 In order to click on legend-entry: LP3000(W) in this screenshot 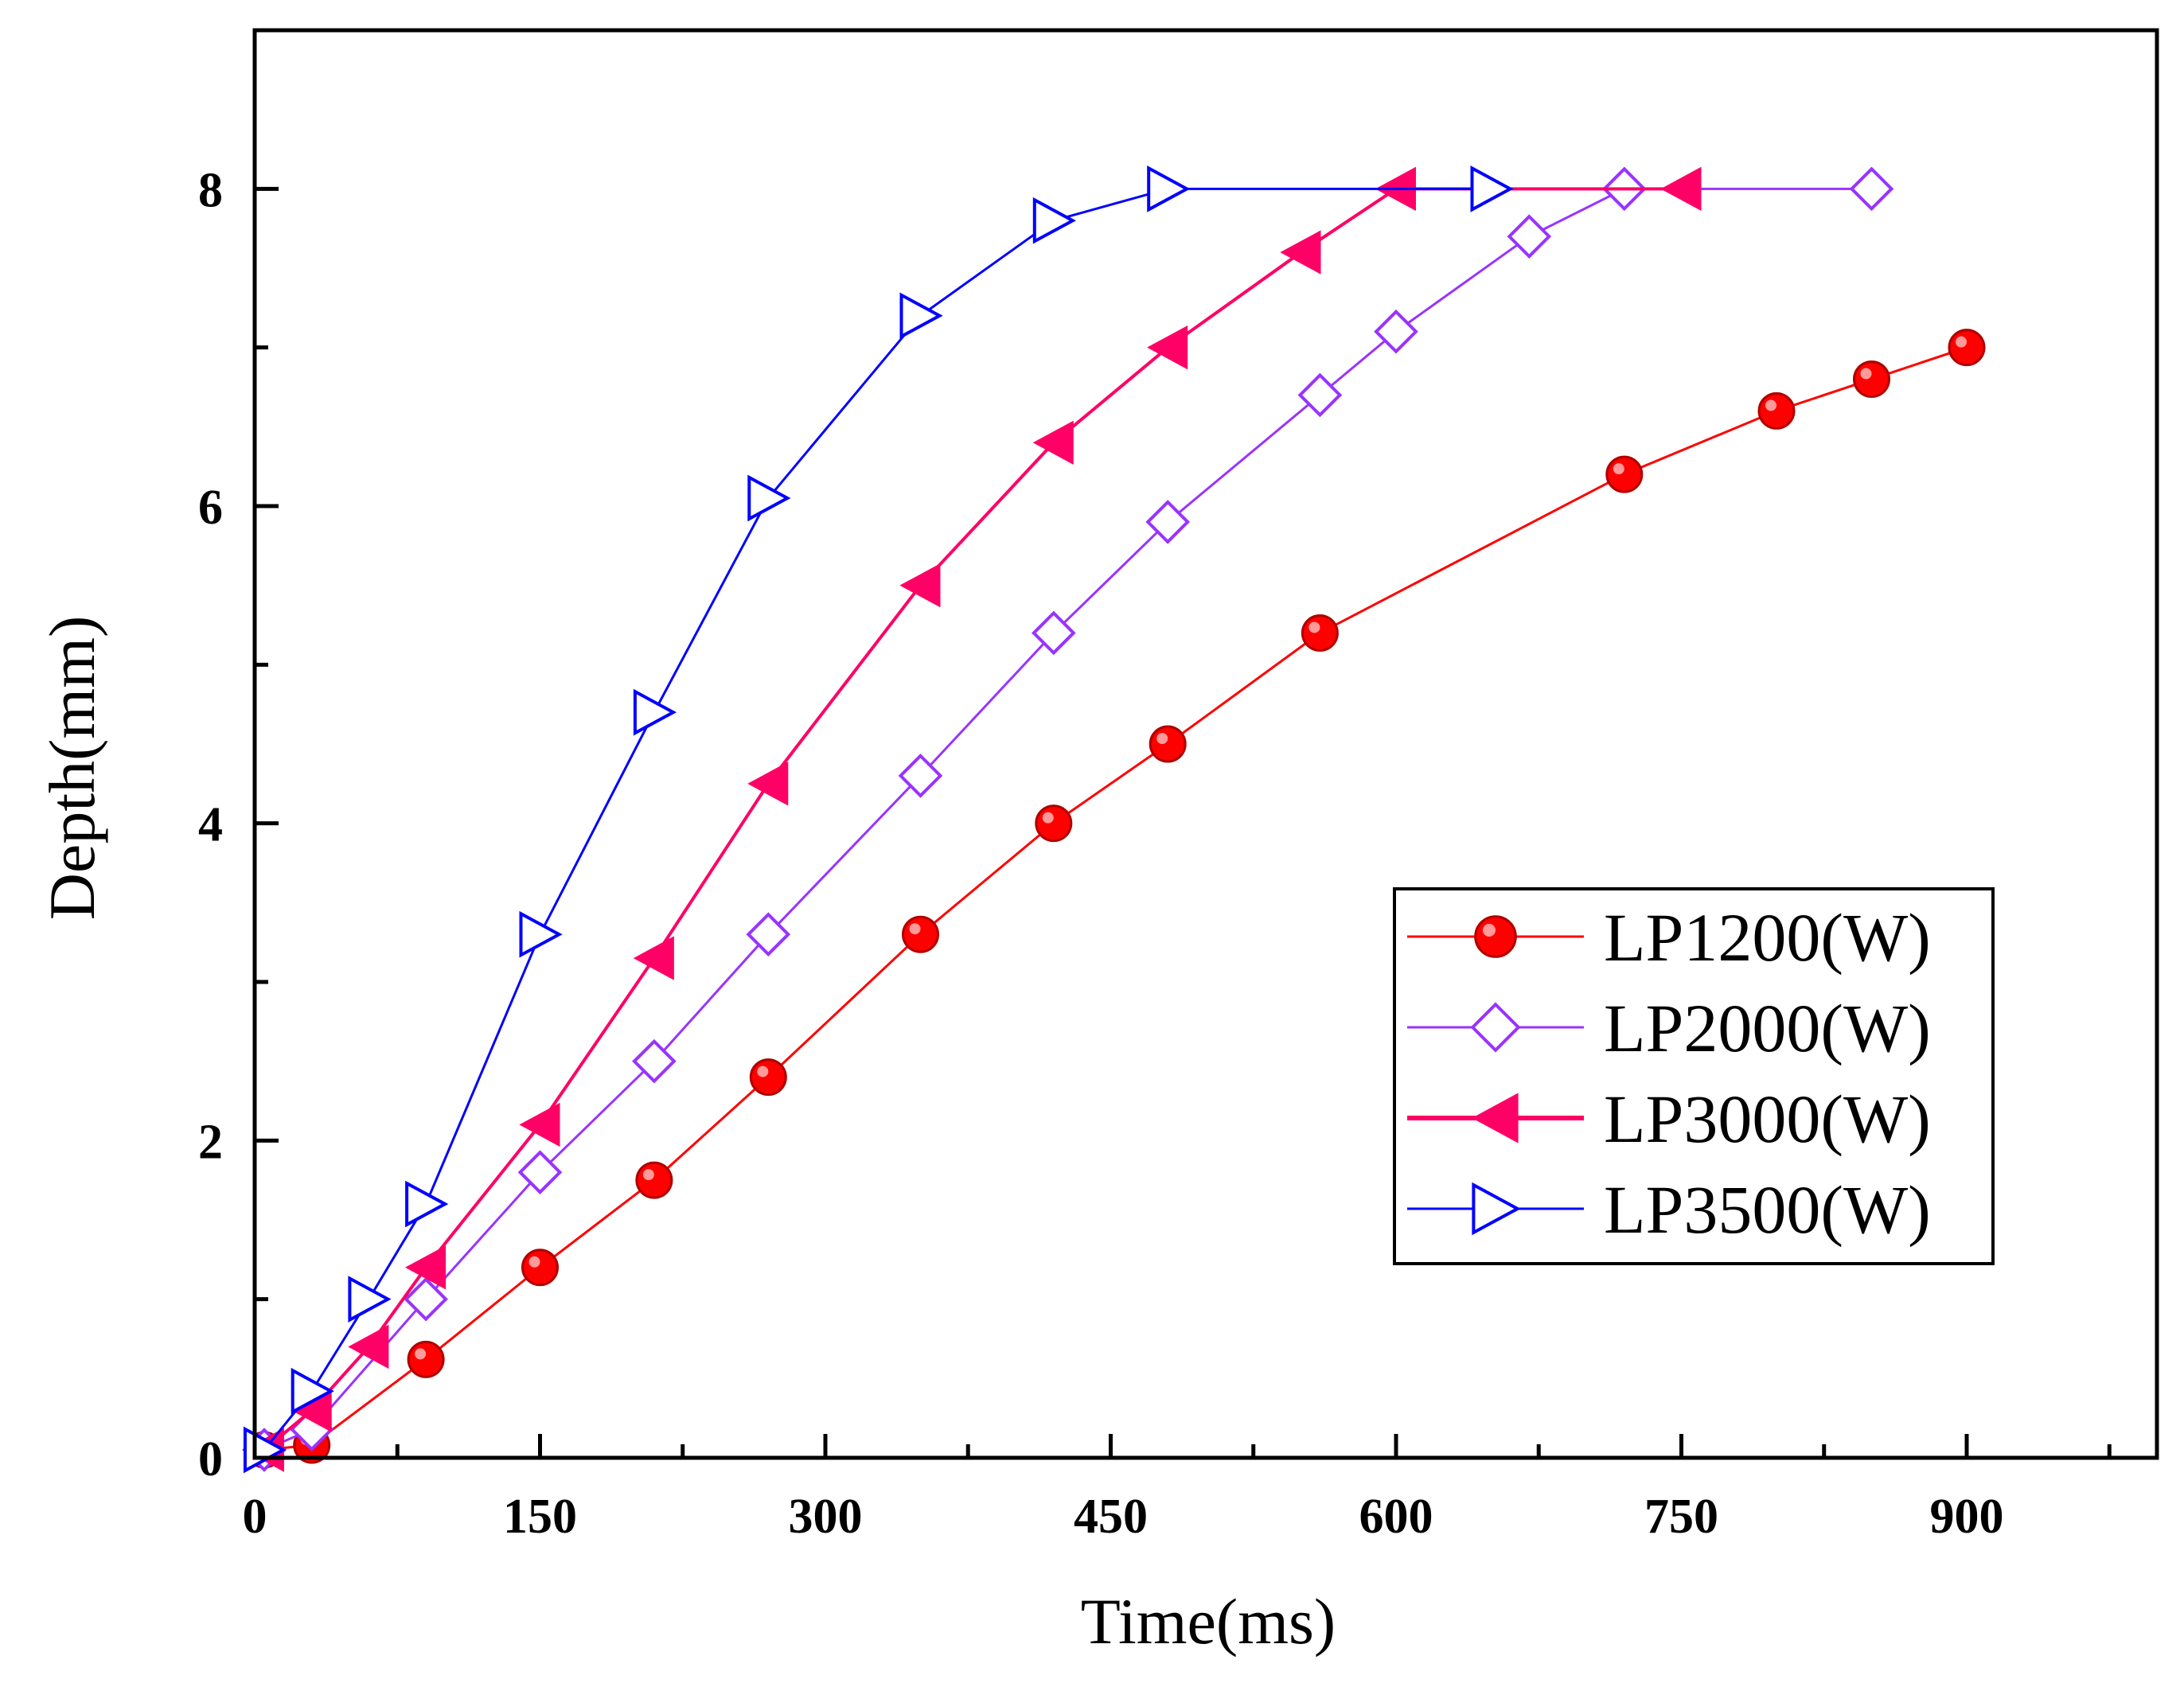, I will do `click(1669, 1119)`.